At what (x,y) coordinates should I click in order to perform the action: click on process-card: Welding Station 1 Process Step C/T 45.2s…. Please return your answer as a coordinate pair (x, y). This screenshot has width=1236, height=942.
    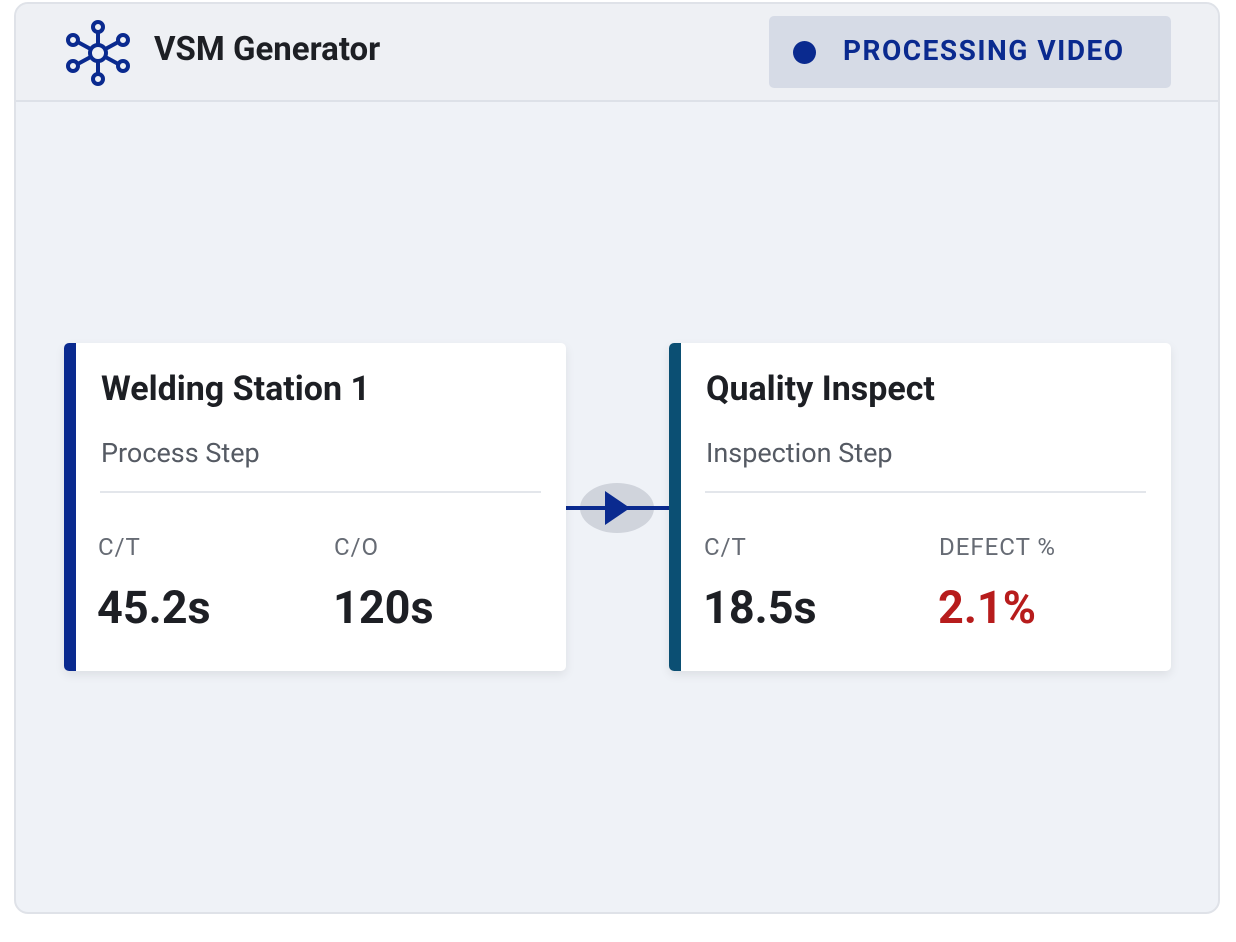
    Looking at the image, I should click on (315, 507).